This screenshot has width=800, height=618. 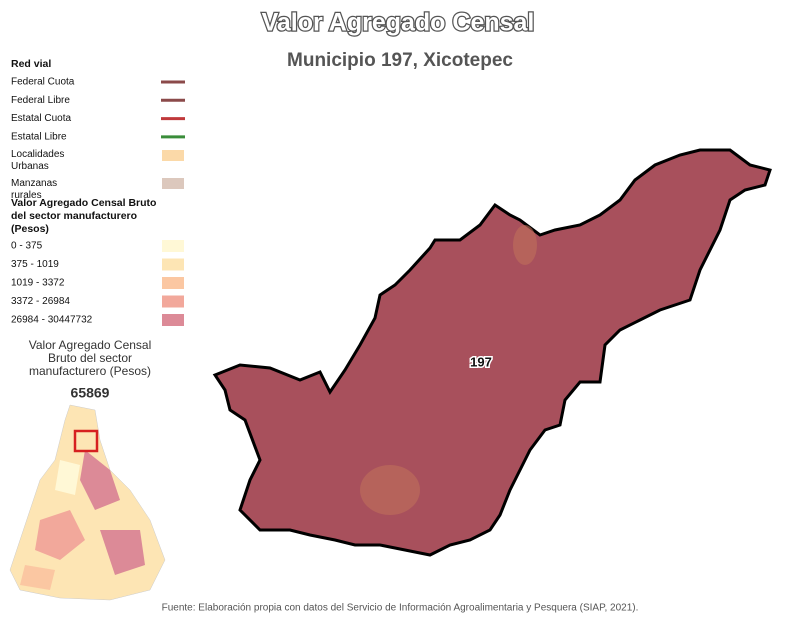 I want to click on legend-label: Manzanas rurales, so click(x=34, y=189).